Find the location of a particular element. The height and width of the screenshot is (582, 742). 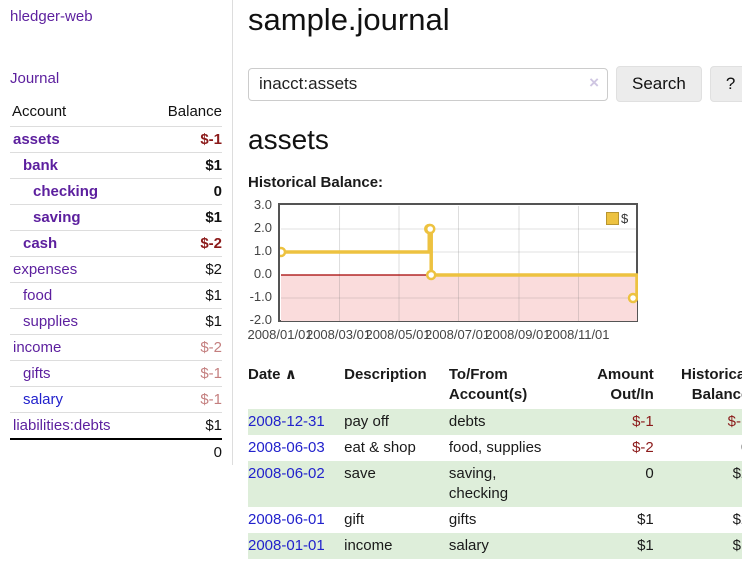

search-button: Search is located at coordinates (659, 84).